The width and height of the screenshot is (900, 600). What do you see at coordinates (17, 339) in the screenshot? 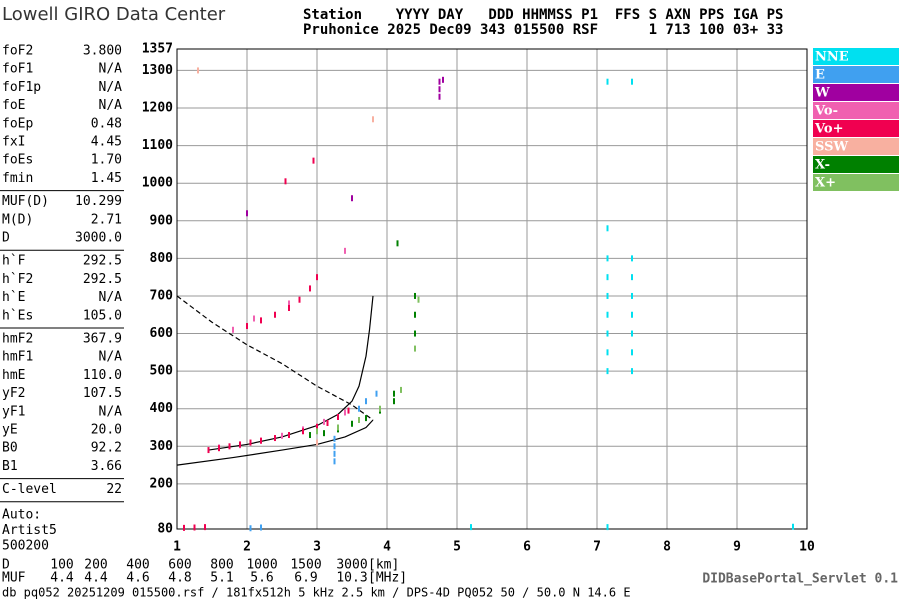
I see `param-name: hmF2` at bounding box center [17, 339].